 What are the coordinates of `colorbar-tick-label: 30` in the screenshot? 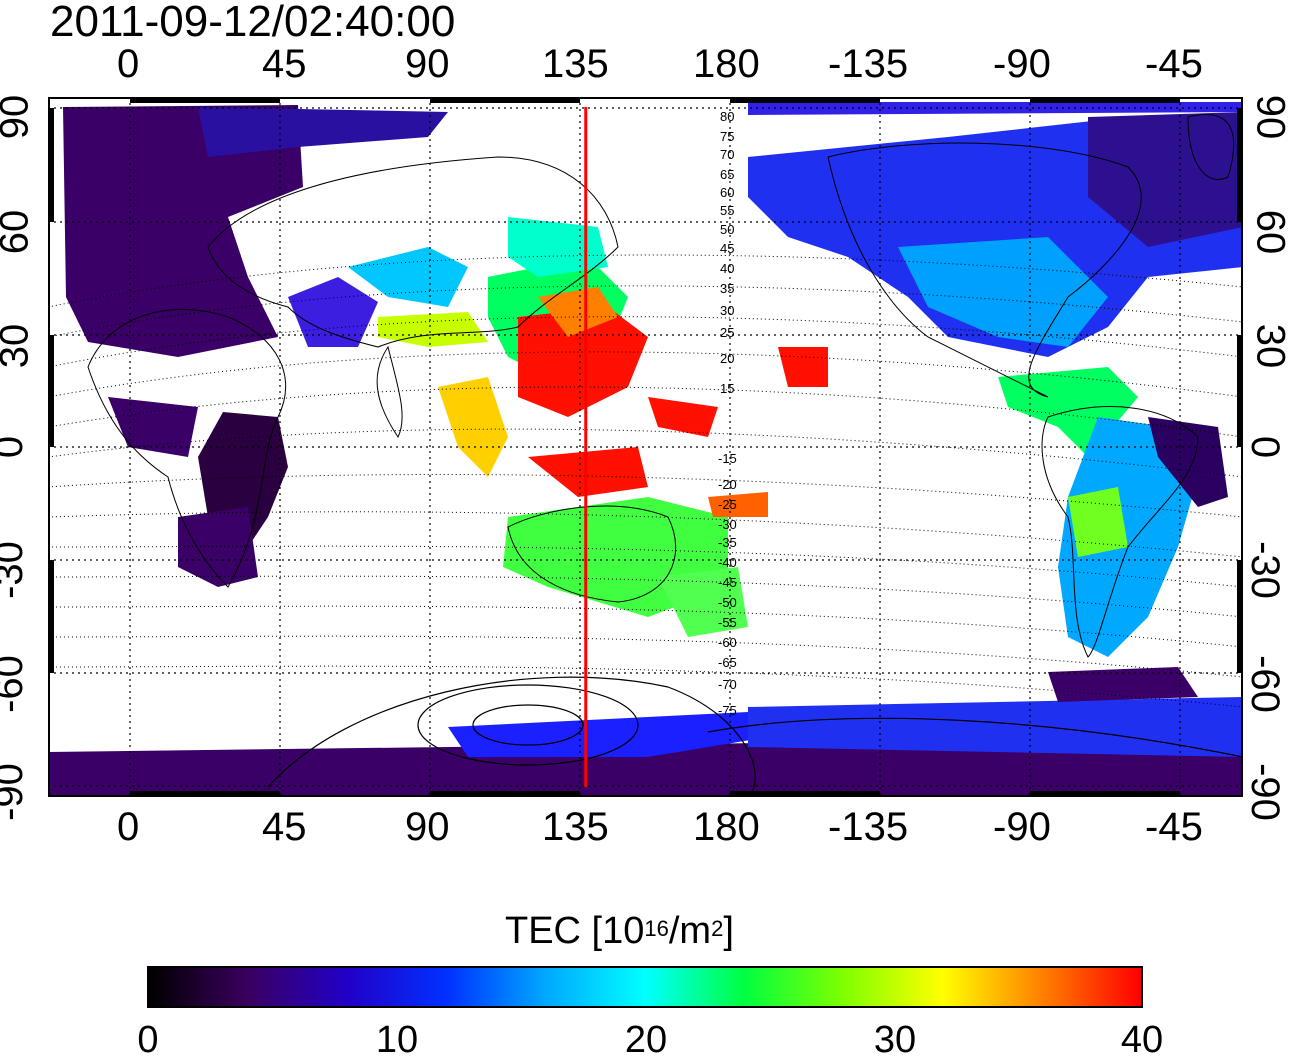 It's located at (895, 1040).